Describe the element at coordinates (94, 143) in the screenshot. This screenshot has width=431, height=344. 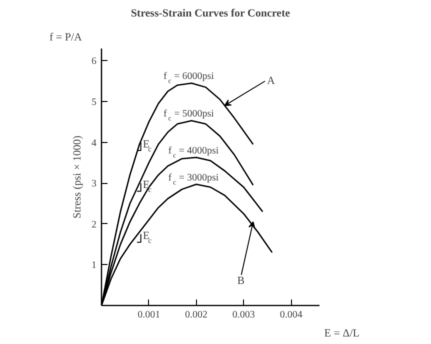
I see `y-tick-label: 4` at that location.